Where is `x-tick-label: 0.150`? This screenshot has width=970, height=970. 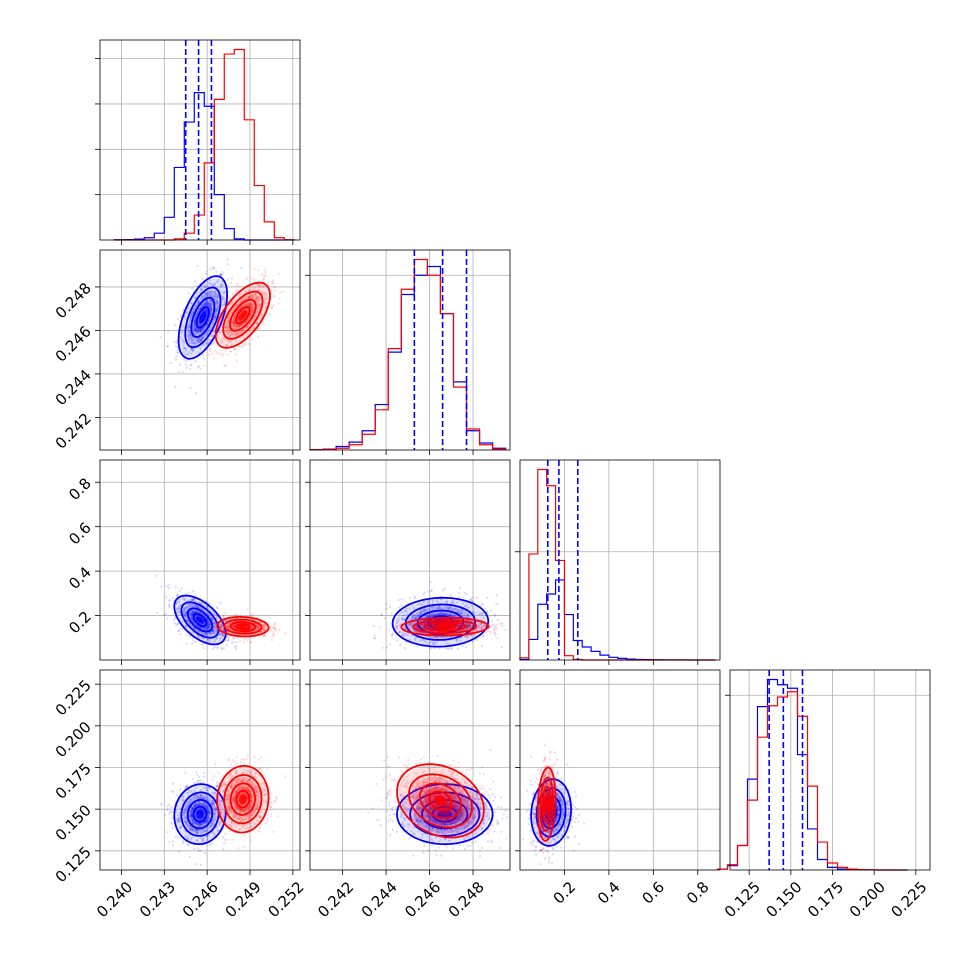 x-tick-label: 0.150 is located at coordinates (783, 899).